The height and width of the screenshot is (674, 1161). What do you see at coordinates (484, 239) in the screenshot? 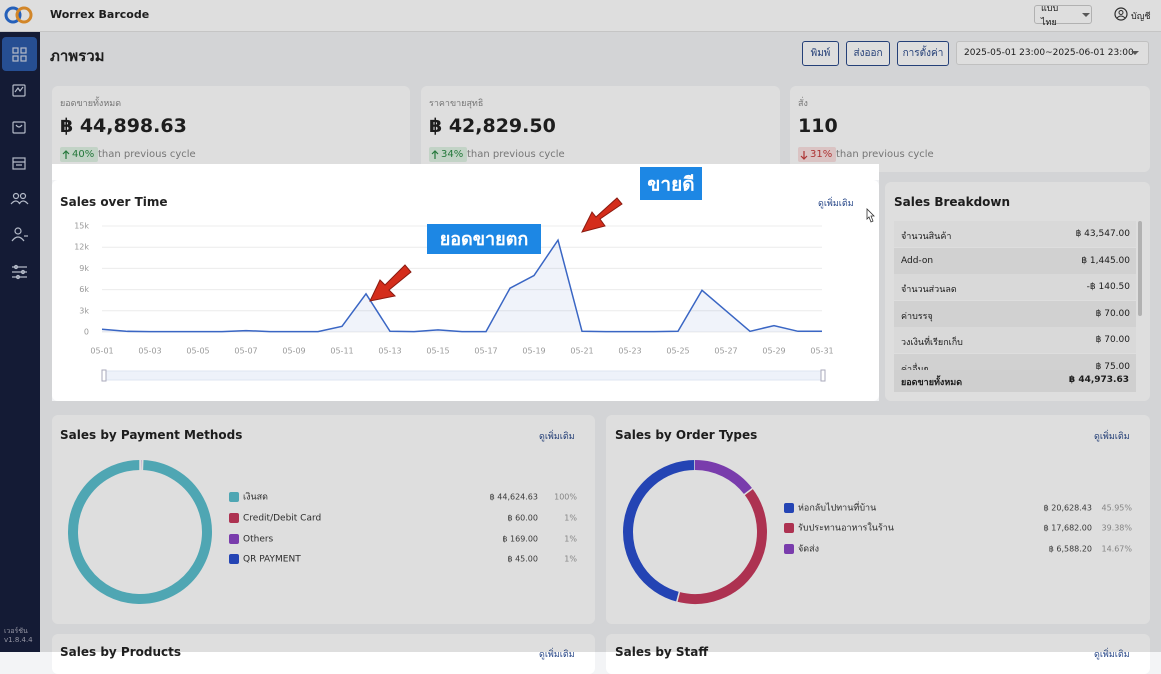
I see `annotation-text: ยอดขายตก` at bounding box center [484, 239].